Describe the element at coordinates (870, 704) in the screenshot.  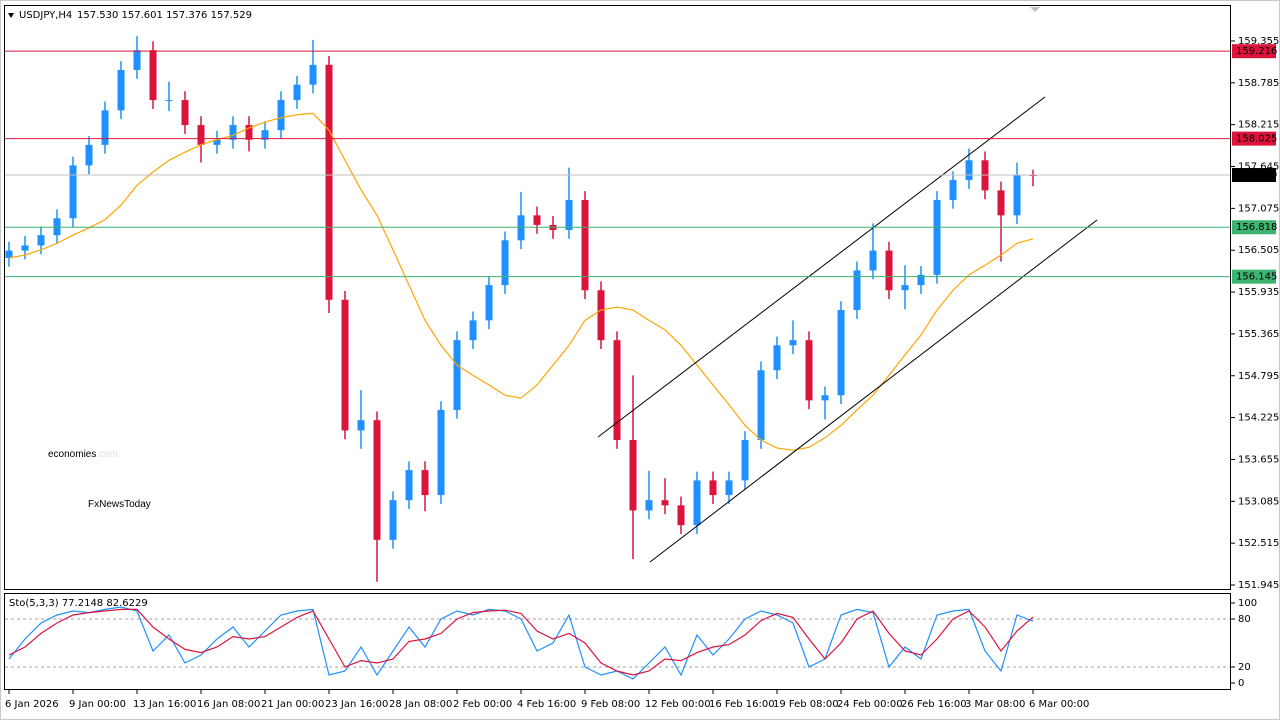
I see `x-tick-label: 24 Feb 00:00` at that location.